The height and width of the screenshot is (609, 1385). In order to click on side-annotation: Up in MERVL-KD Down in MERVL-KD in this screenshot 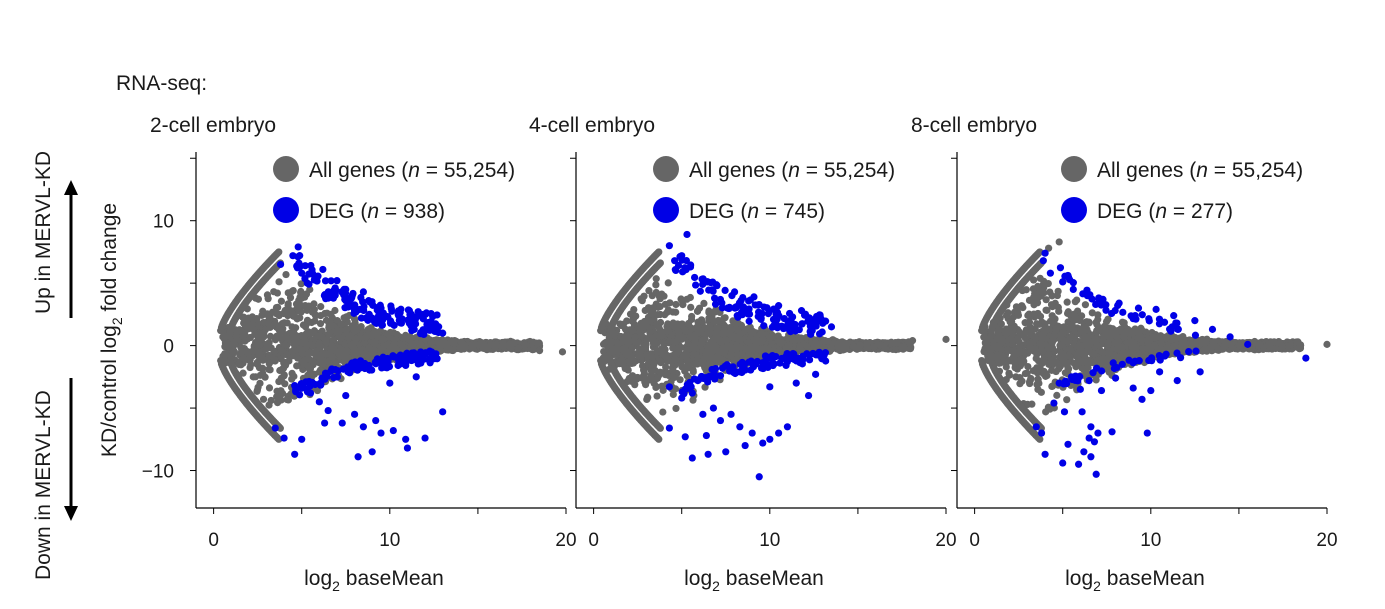, I will do `click(55, 365)`.